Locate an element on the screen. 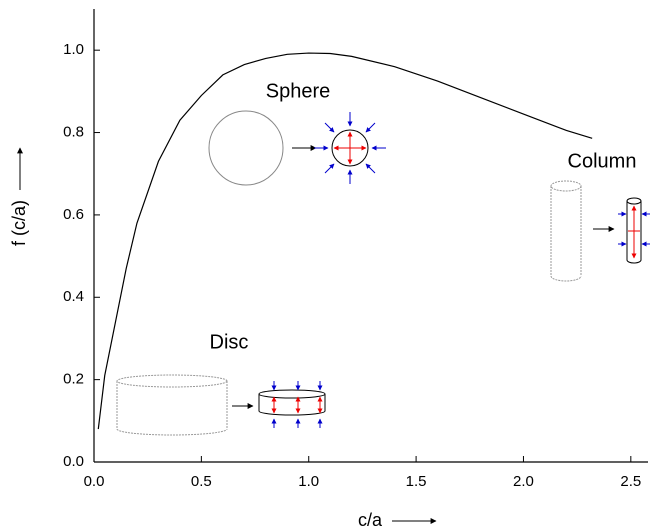 The width and height of the screenshot is (652, 531). y-tick-label: 0.6 is located at coordinates (73, 214).